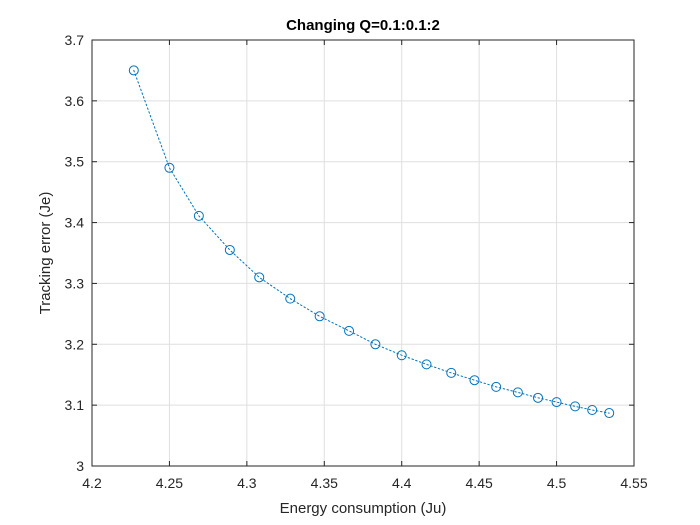 This screenshot has height=525, width=700. Describe the element at coordinates (92, 483) in the screenshot. I see `x-tick-label: 4.2` at that location.